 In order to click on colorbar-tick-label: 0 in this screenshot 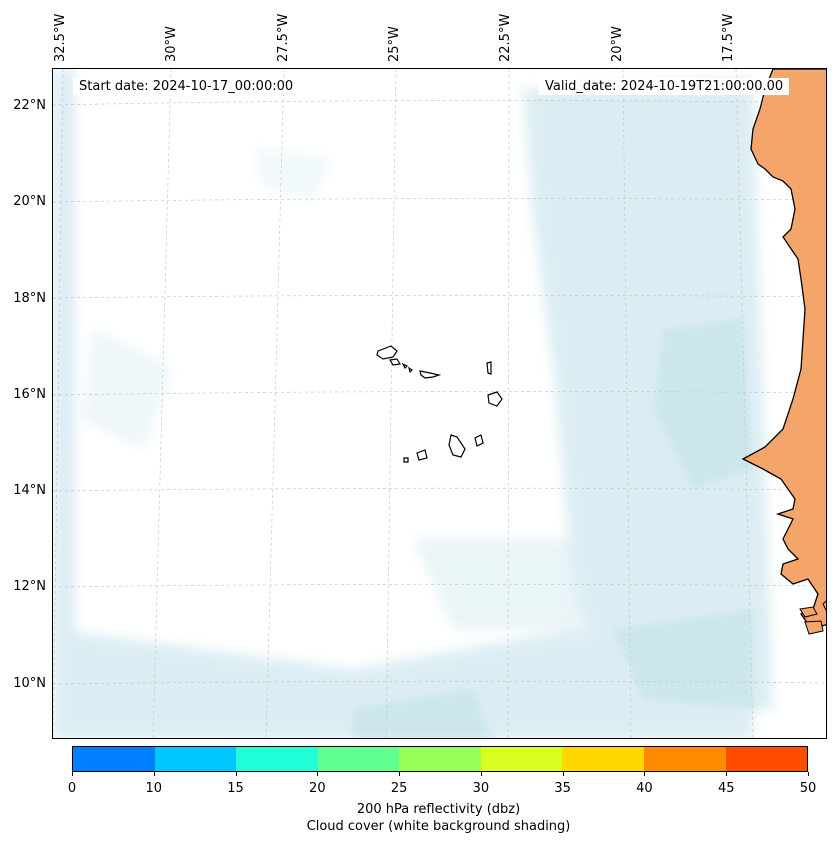, I will do `click(72, 788)`.